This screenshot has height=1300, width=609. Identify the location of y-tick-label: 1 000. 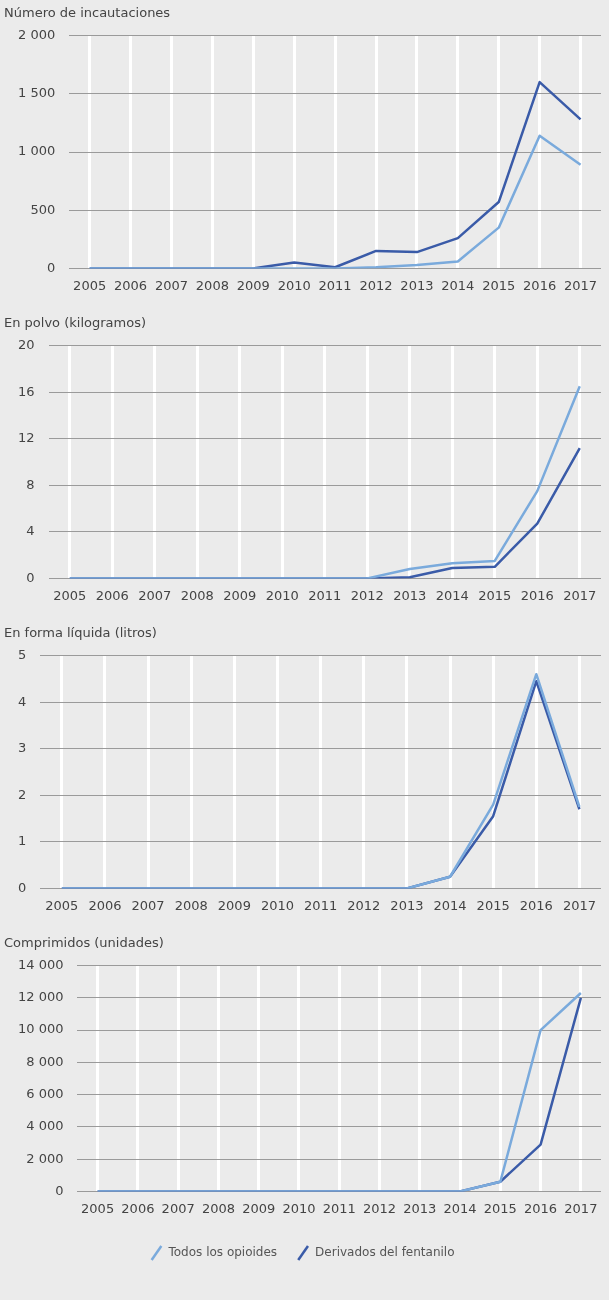
(37, 151).